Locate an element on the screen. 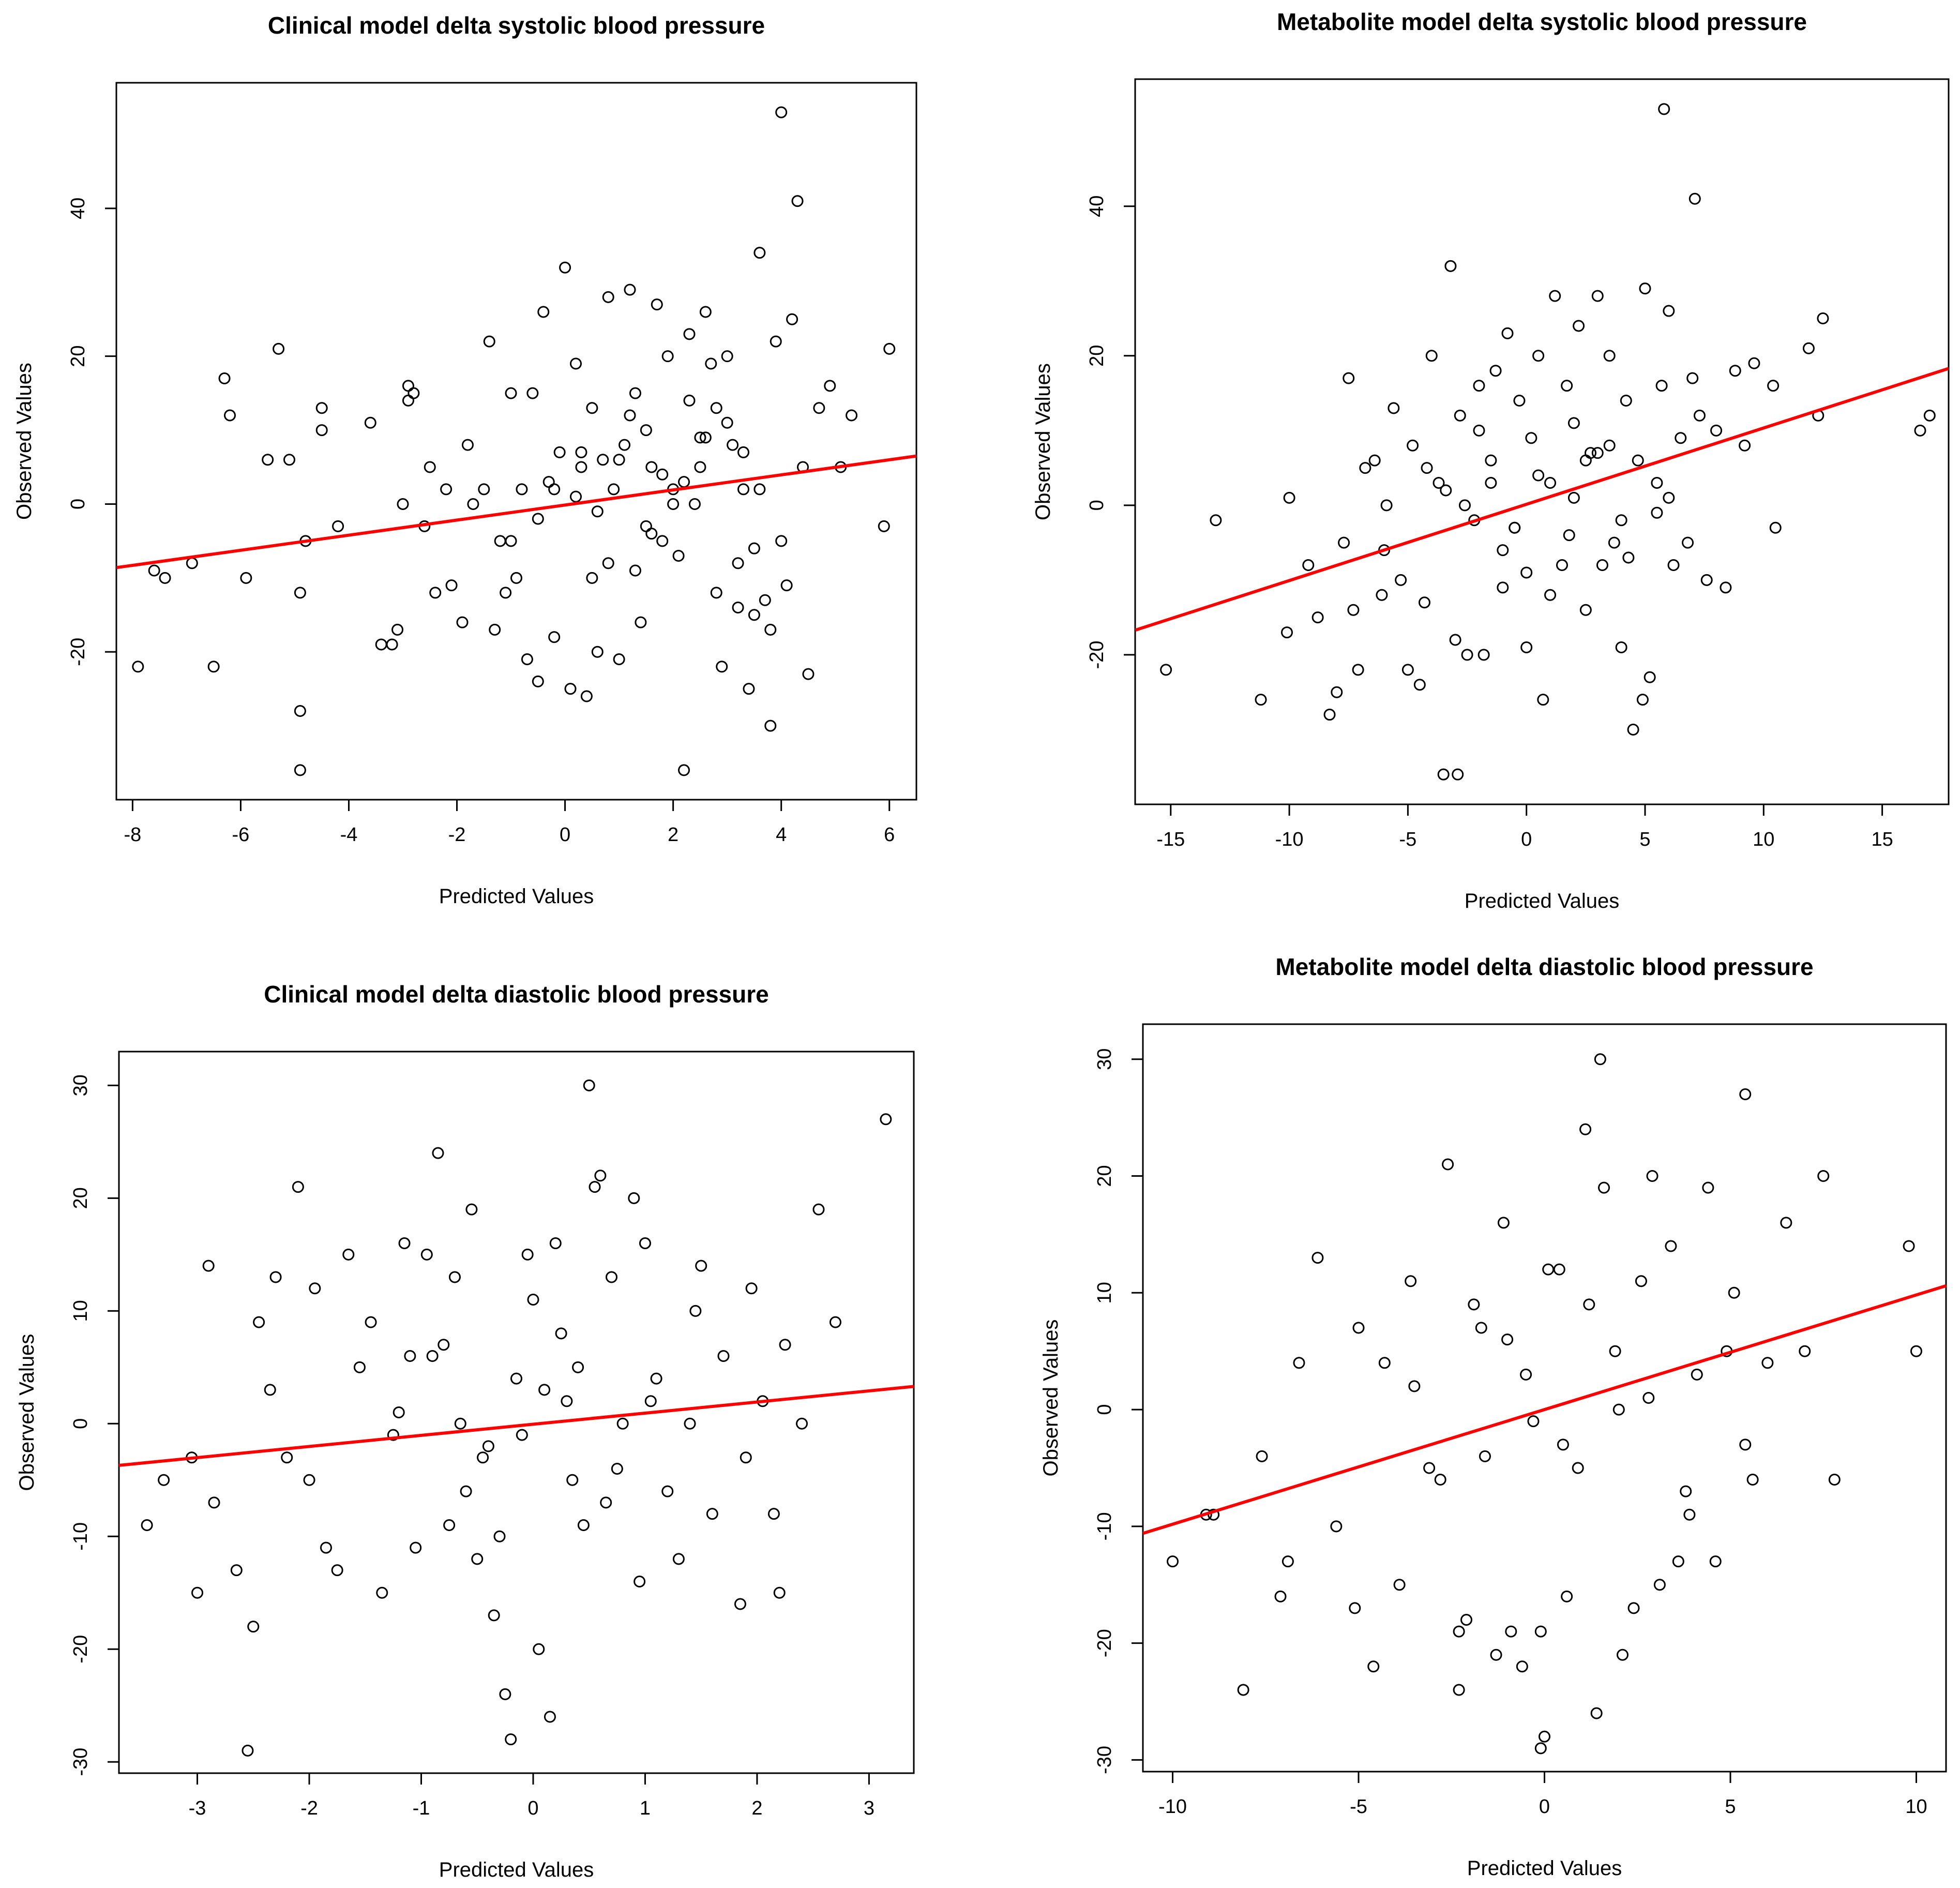 Image resolution: width=1960 pixels, height=1888 pixels. x-tick-label: -2 is located at coordinates (457, 835).